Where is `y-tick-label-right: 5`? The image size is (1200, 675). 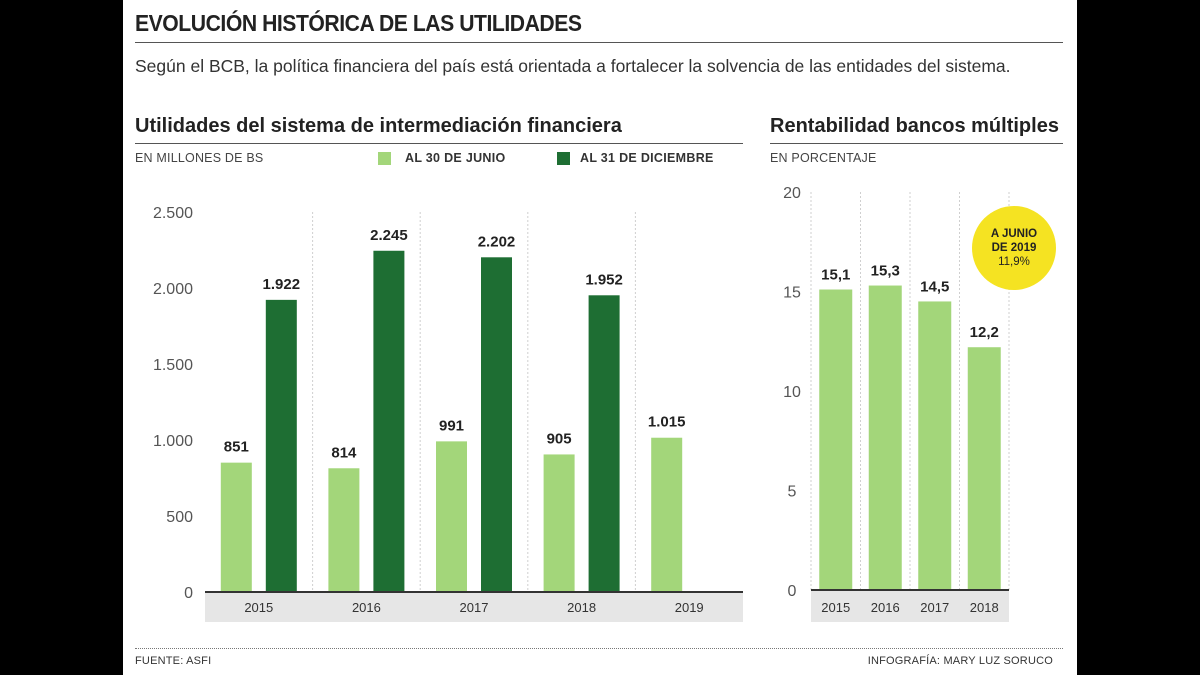
y-tick-label-right: 5 is located at coordinates (792, 492).